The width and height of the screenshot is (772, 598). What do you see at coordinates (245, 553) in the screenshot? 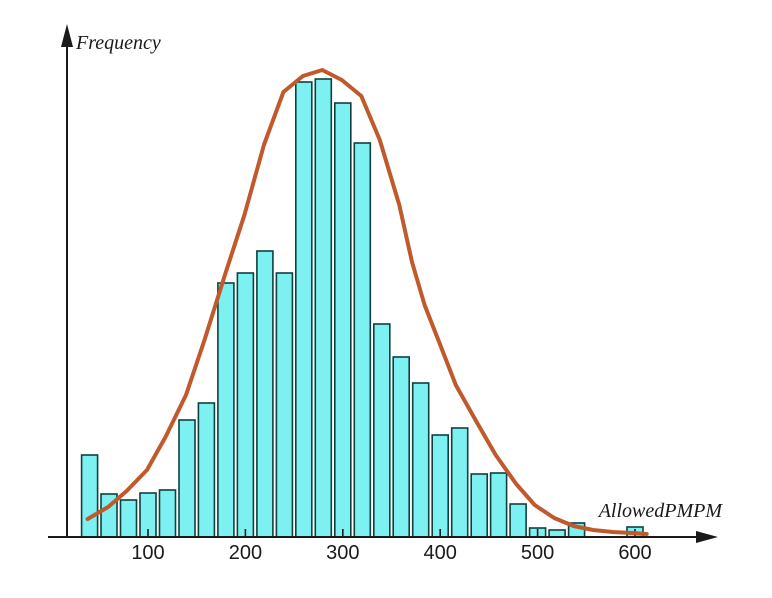
I see `x-tick-label: 200` at bounding box center [245, 553].